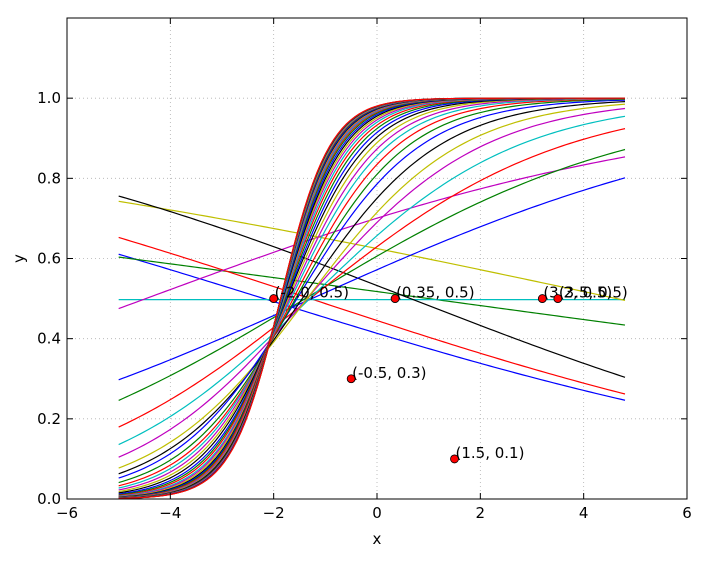  What do you see at coordinates (49, 178) in the screenshot?
I see `y-tick-label: 0.8` at bounding box center [49, 178].